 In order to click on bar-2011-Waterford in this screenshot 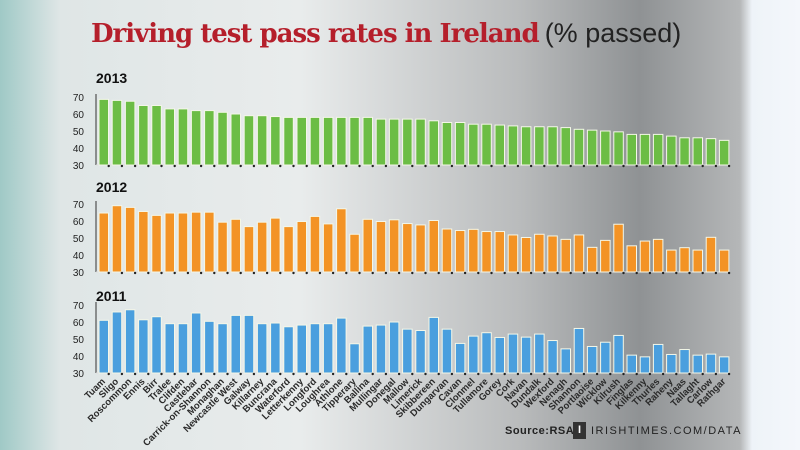, I will do `click(288, 350)`.